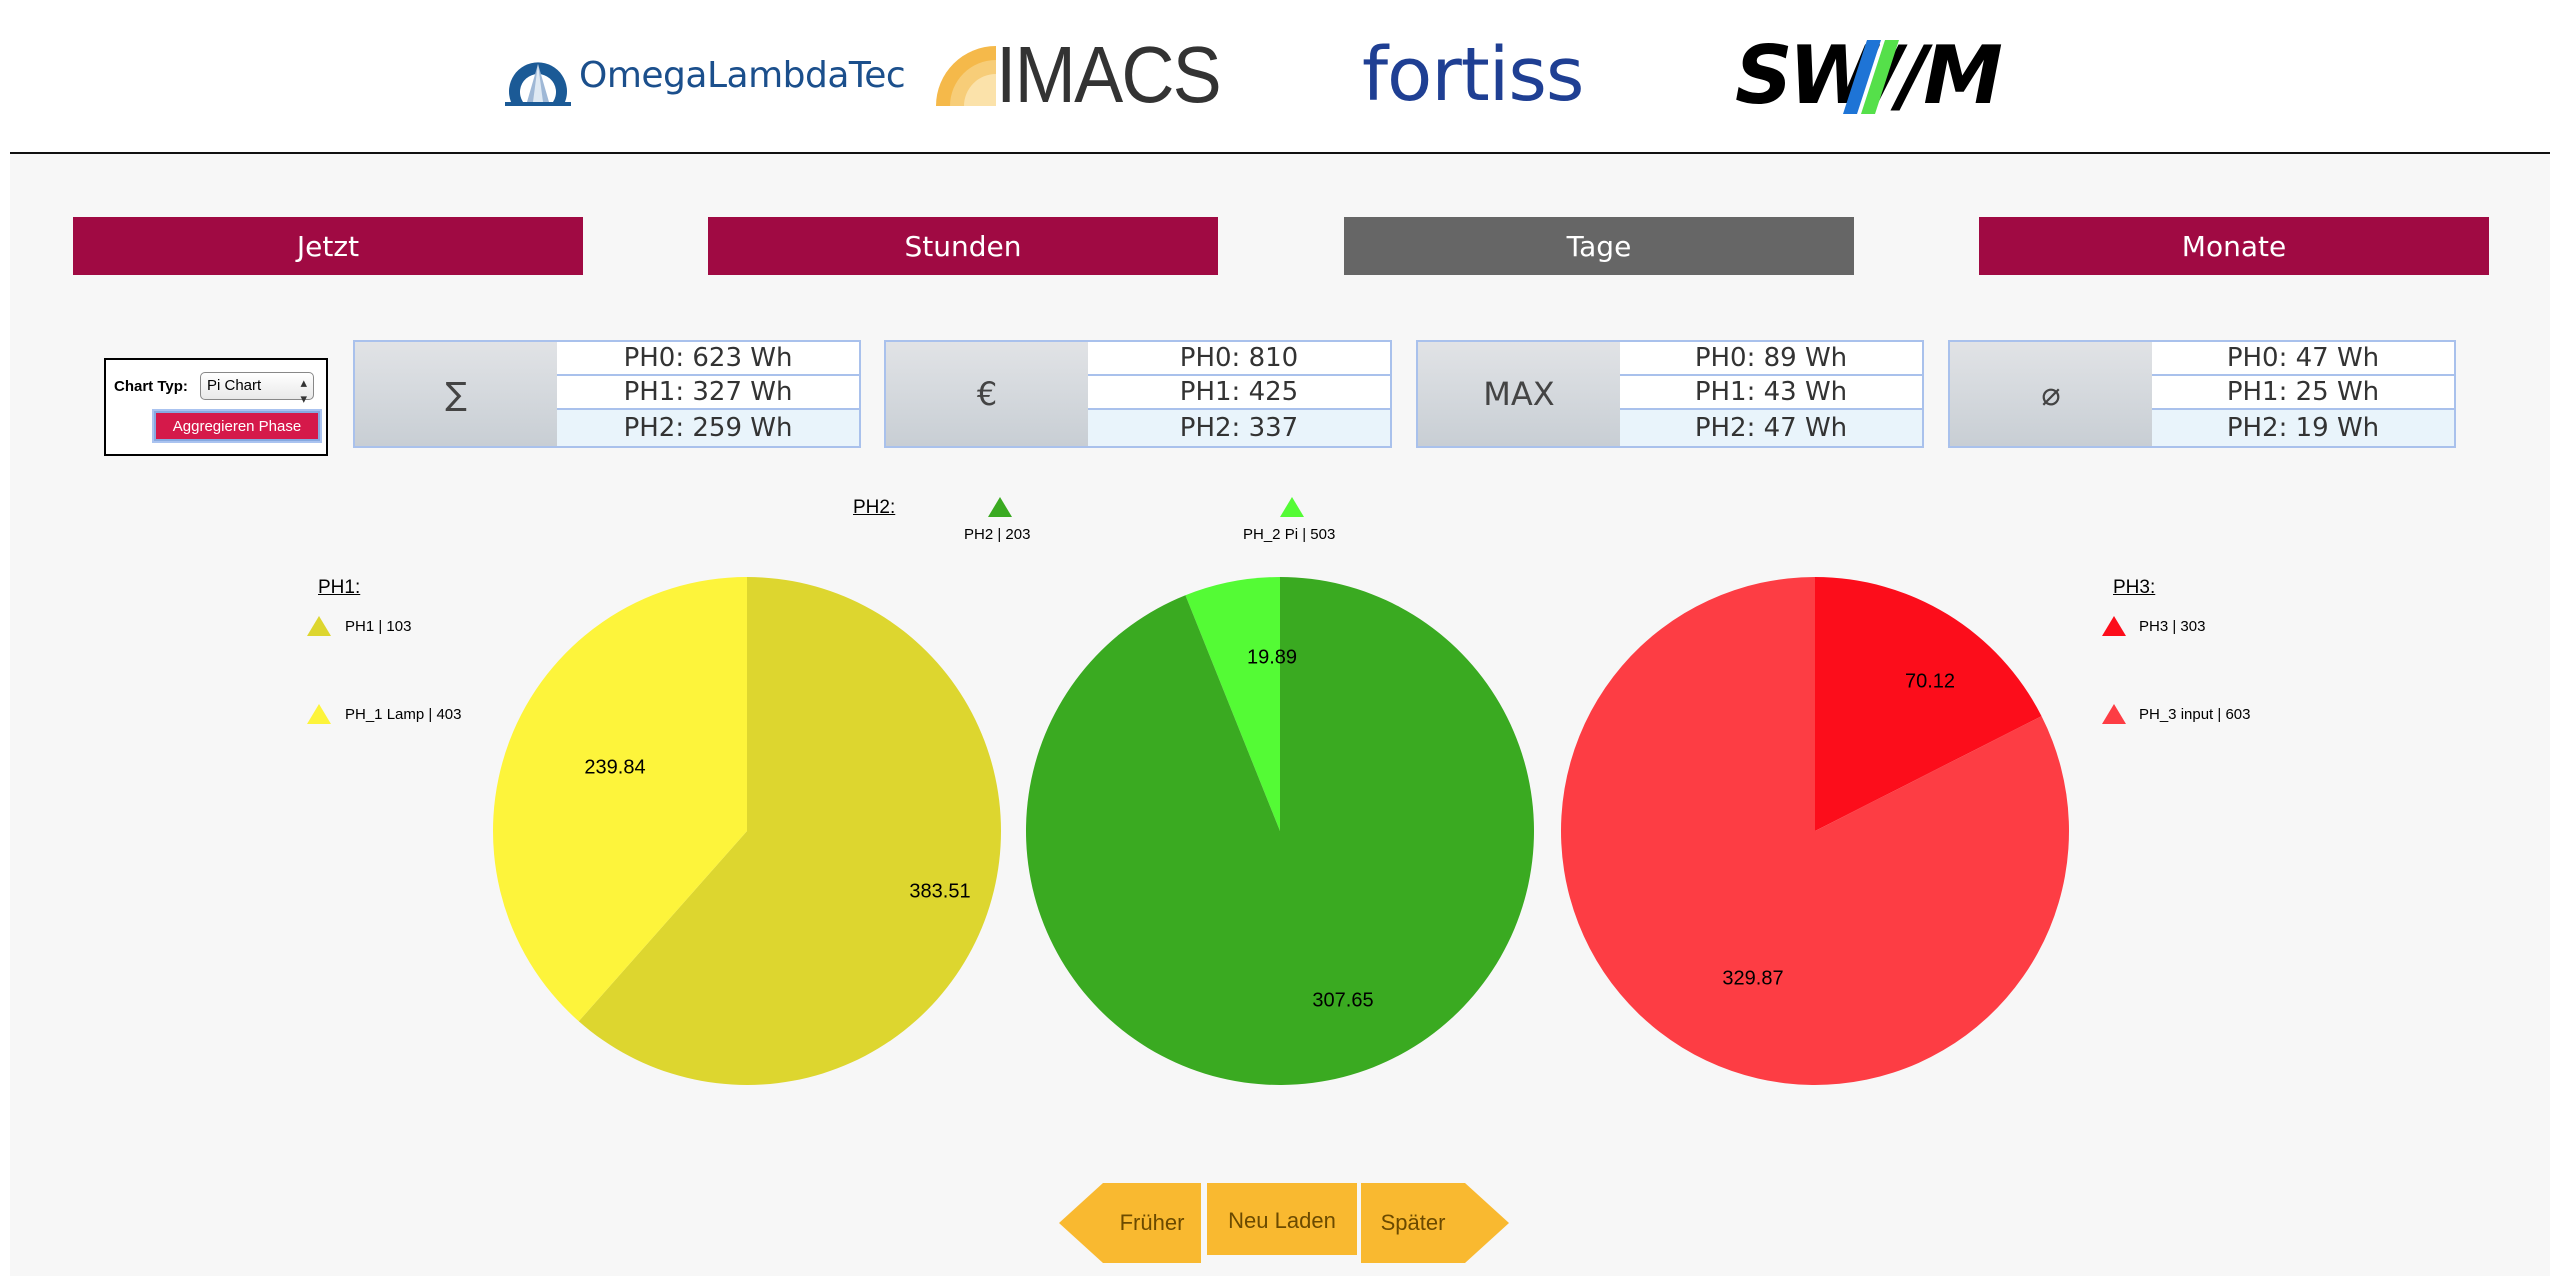 This screenshot has width=2560, height=1276. Describe the element at coordinates (237, 426) in the screenshot. I see `aggregate-phase-button: Aggregieren Phase` at that location.